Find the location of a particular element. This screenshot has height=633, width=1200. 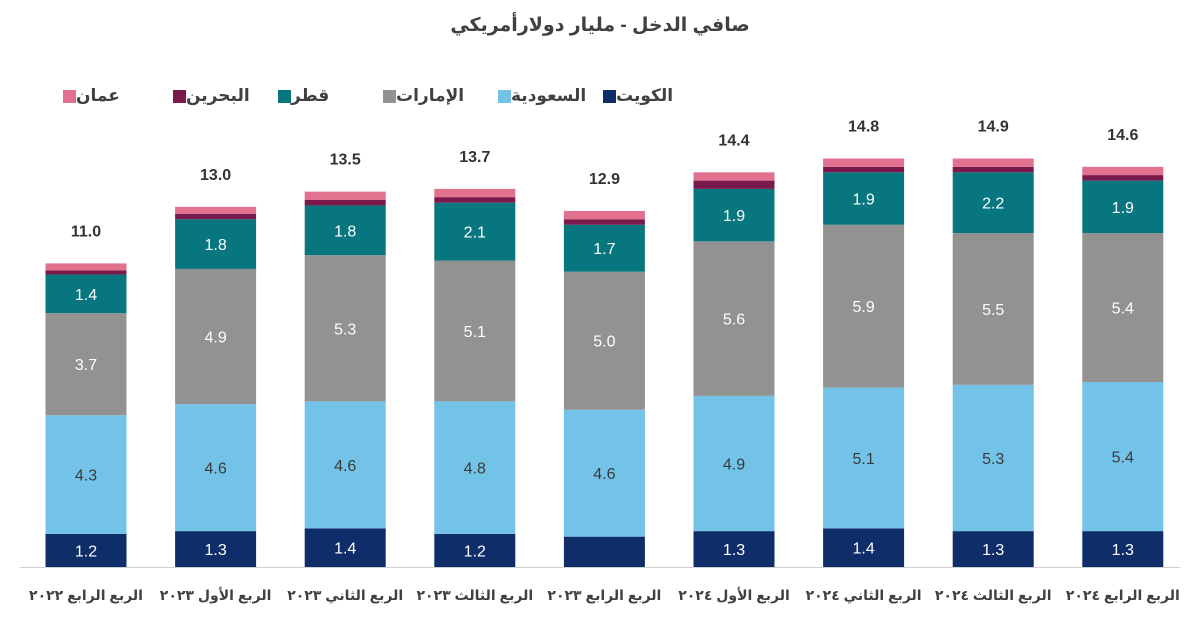

legend-item: السعودية is located at coordinates (538, 96).